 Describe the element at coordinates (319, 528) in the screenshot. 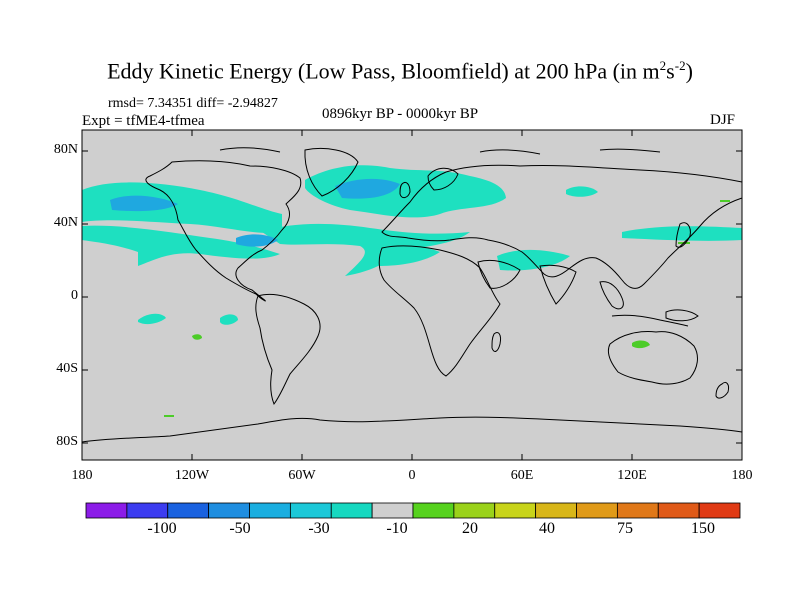

I see `colorbar-label-minus-30: -30` at that location.